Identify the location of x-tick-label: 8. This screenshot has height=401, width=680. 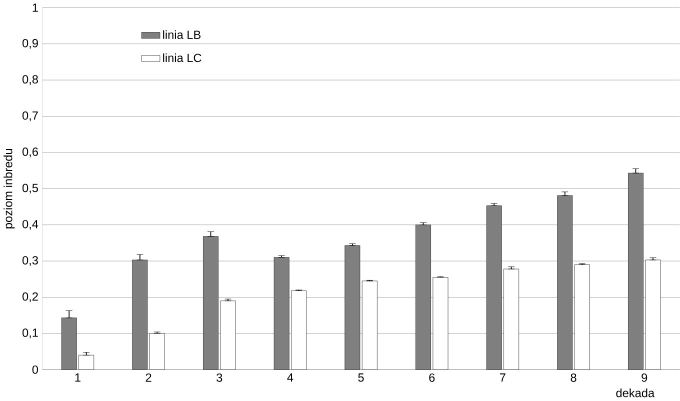
(573, 378).